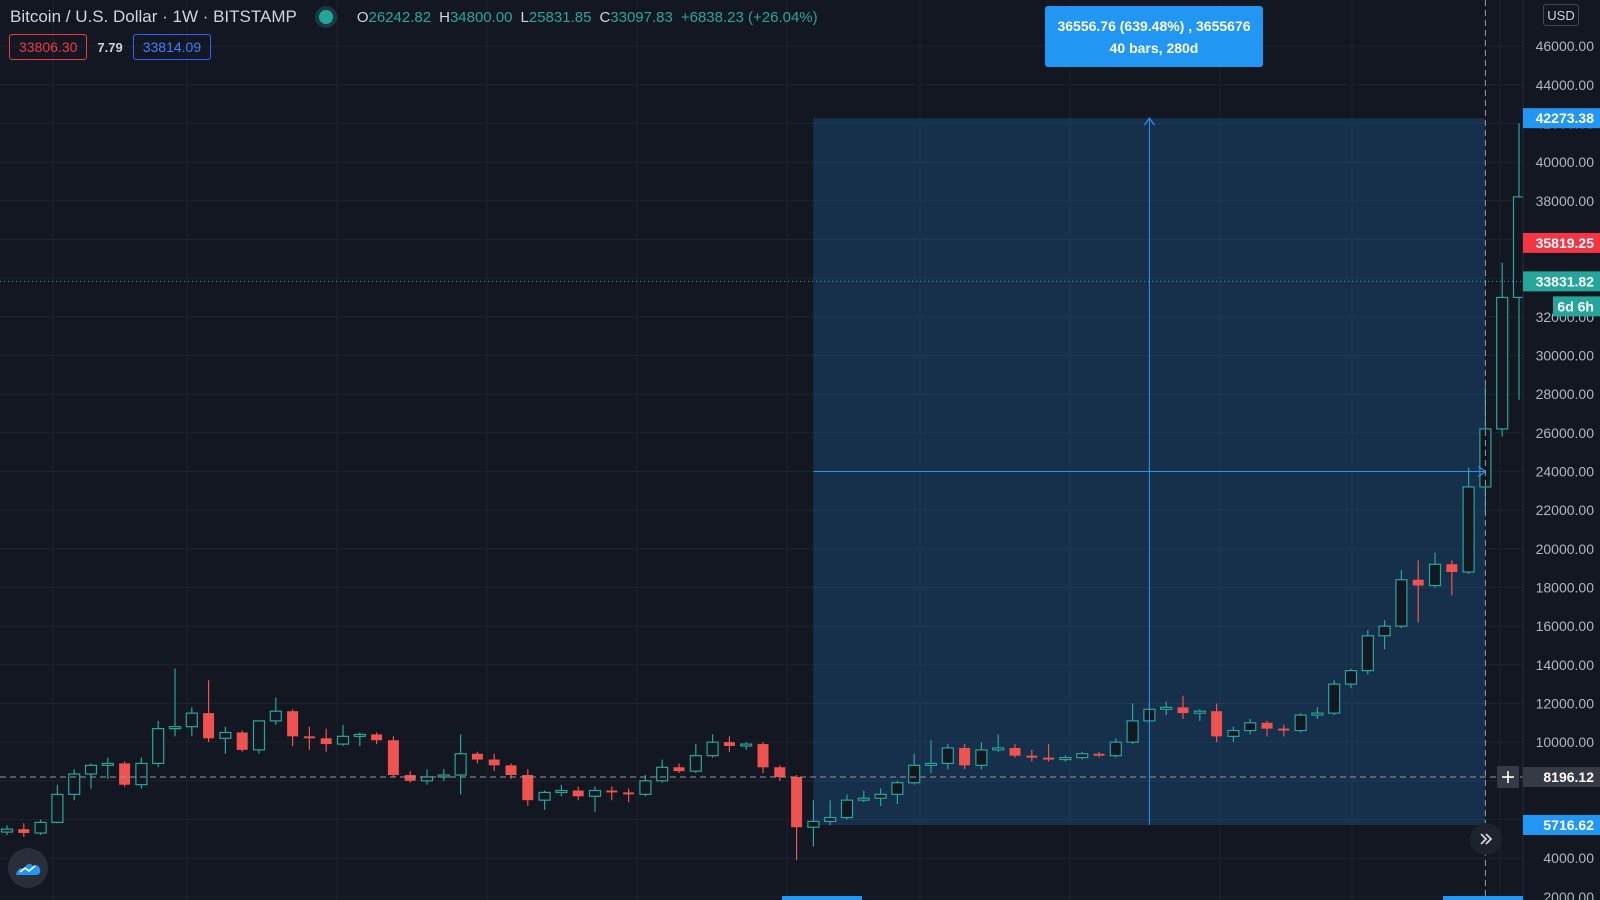  I want to click on symbol-title: Bitcoin / U.S. Dollar · 1W · BITSTAMP, so click(153, 16).